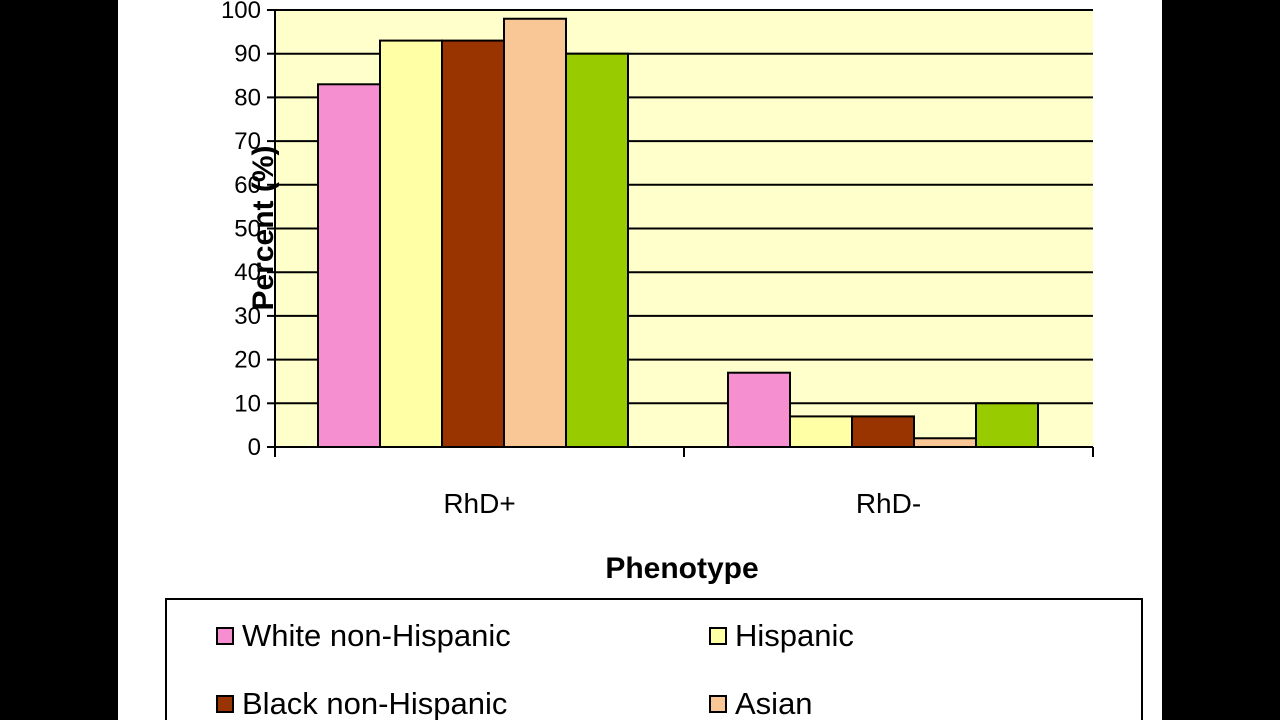  What do you see at coordinates (247, 141) in the screenshot?
I see `y-tick-label-70: 70` at bounding box center [247, 141].